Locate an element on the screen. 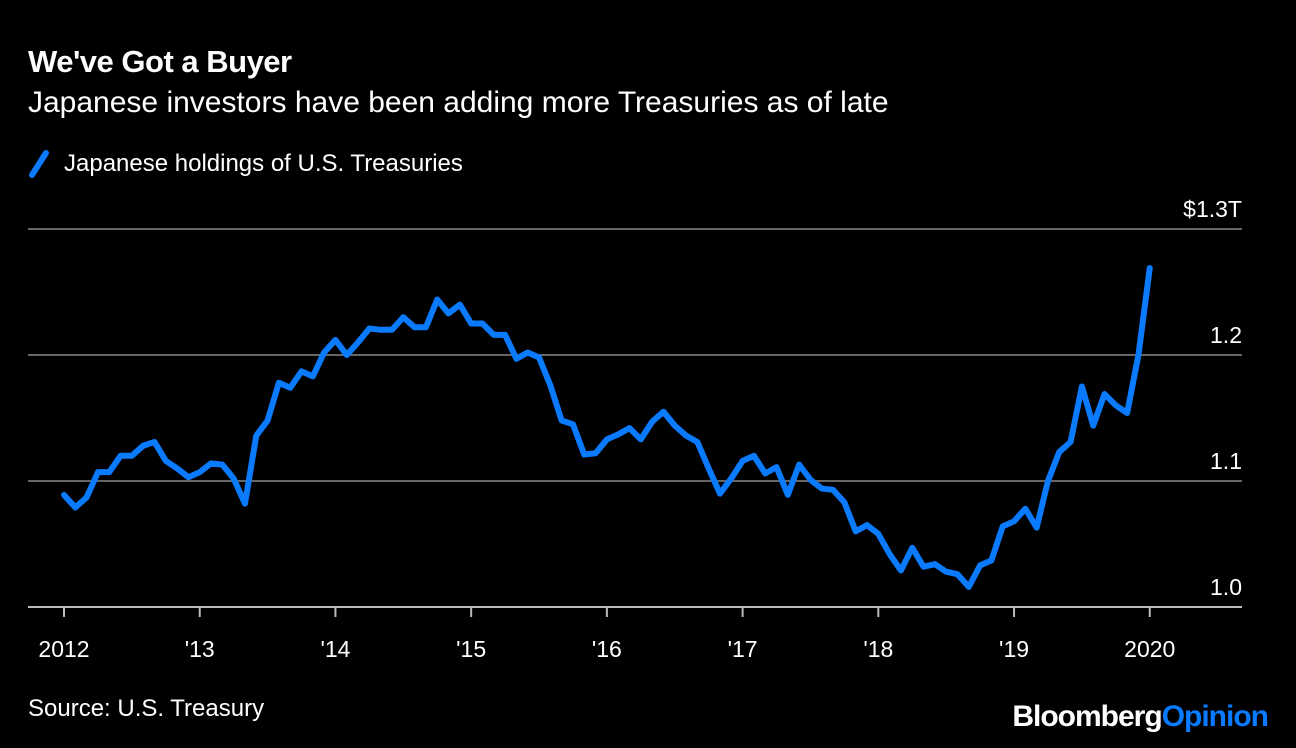  y-tick-label: 1.0 is located at coordinates (1226, 587).